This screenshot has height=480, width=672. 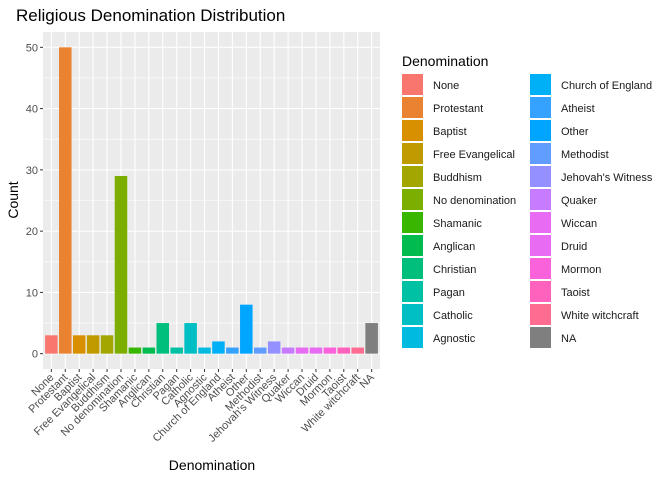 I want to click on bar-na, so click(x=371, y=338).